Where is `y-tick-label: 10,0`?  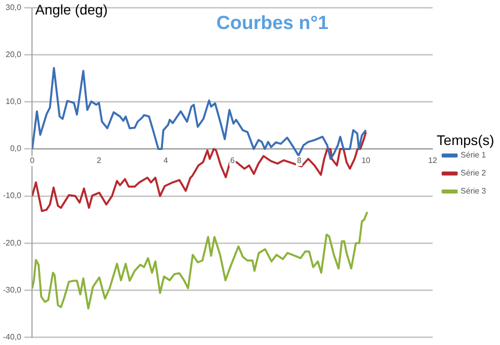
y-tick-label: 10,0 is located at coordinates (14, 101).